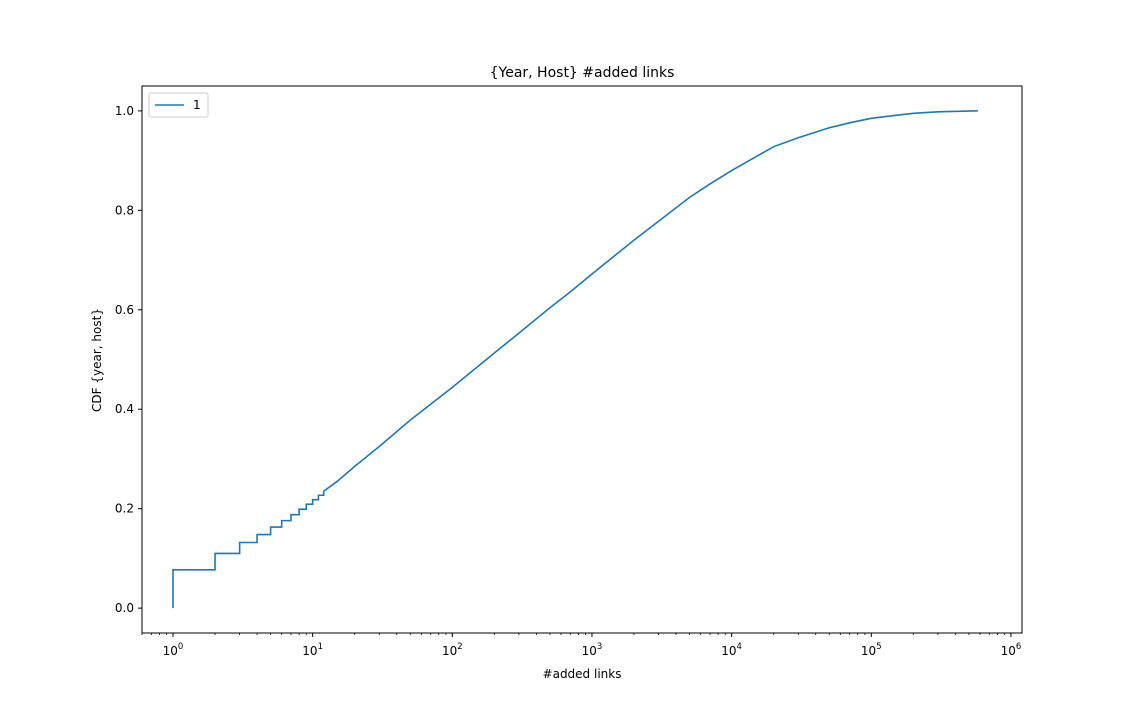 Image resolution: width=1135 pixels, height=711 pixels. Describe the element at coordinates (871, 650) in the screenshot. I see `x-tick-label: 10⁵` at that location.